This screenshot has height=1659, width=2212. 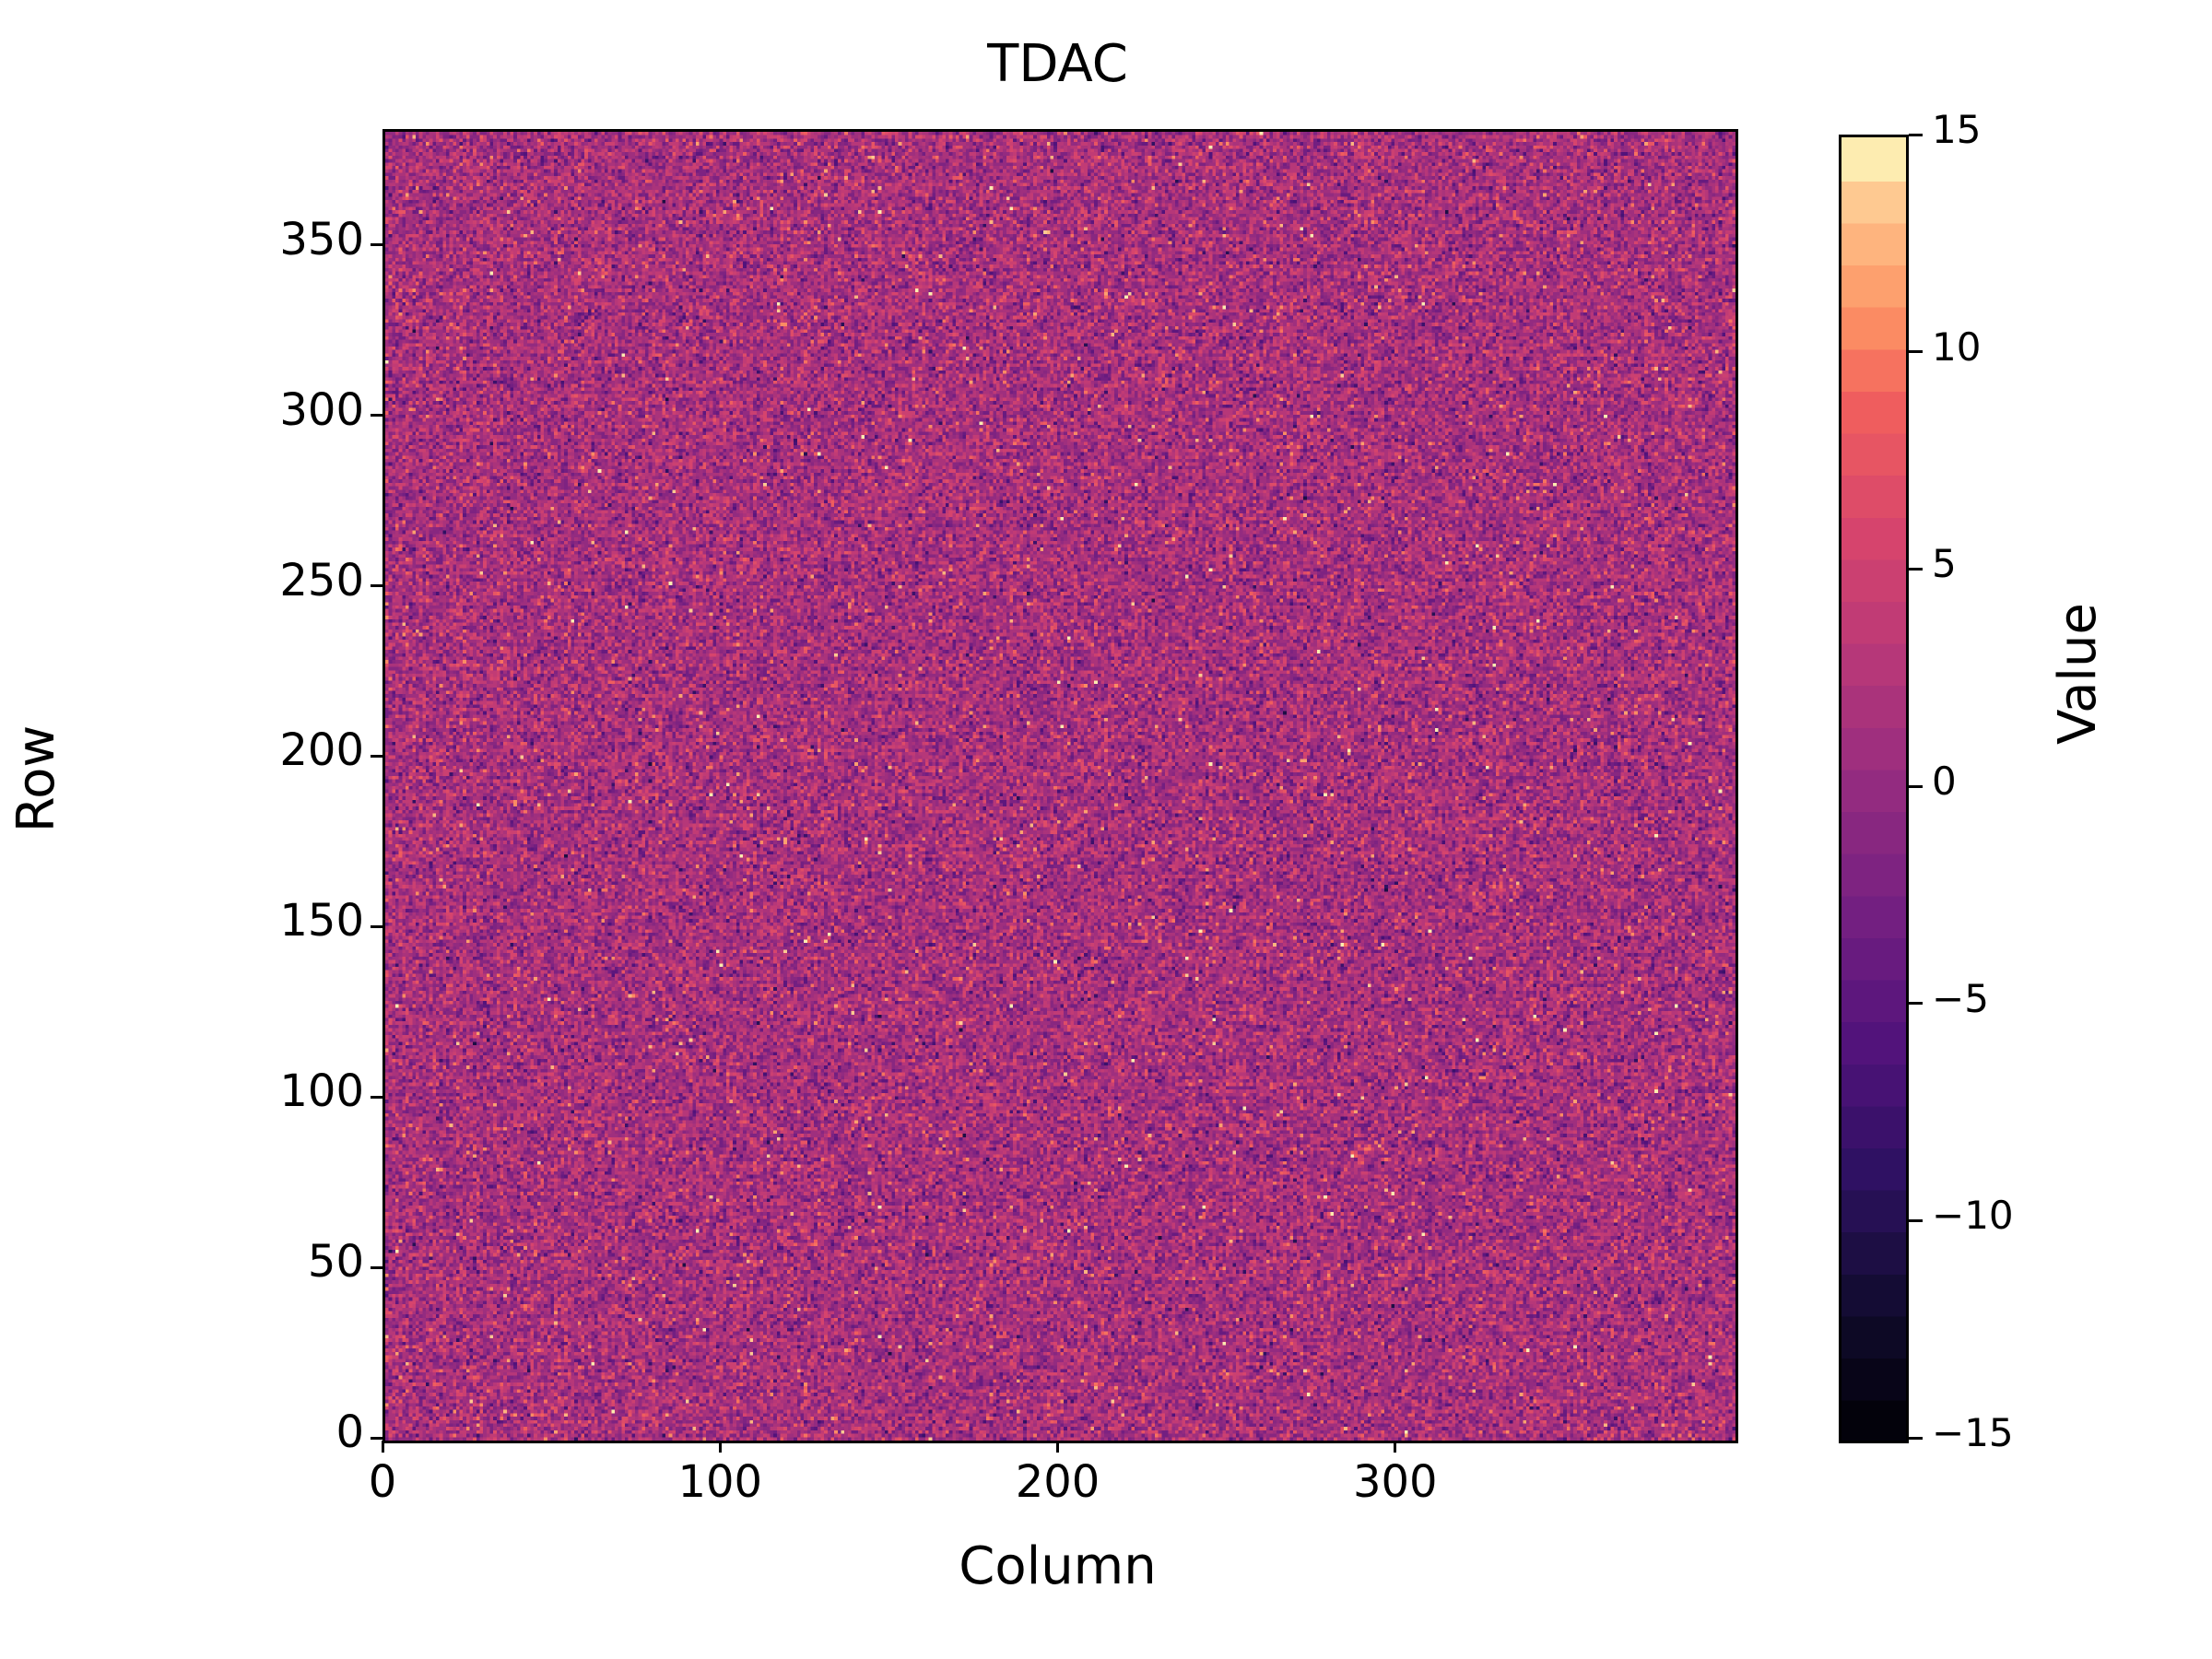 What do you see at coordinates (720, 1482) in the screenshot?
I see `x-tick-label: 100` at bounding box center [720, 1482].